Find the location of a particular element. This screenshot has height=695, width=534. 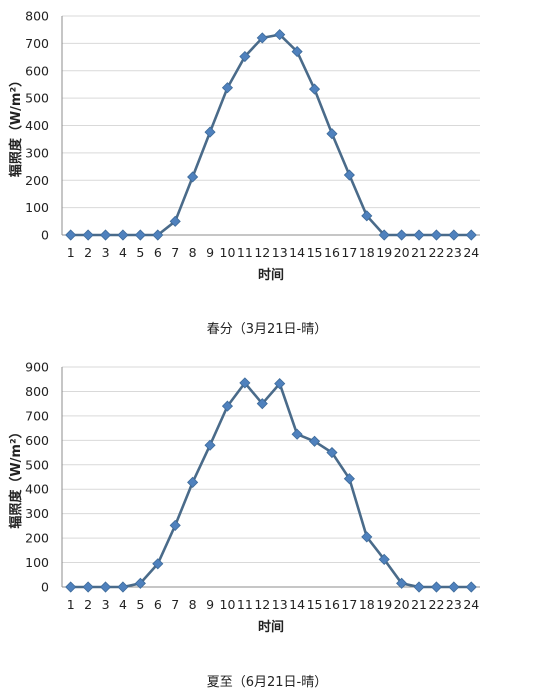

x-tick-label: 17 is located at coordinates (349, 604).